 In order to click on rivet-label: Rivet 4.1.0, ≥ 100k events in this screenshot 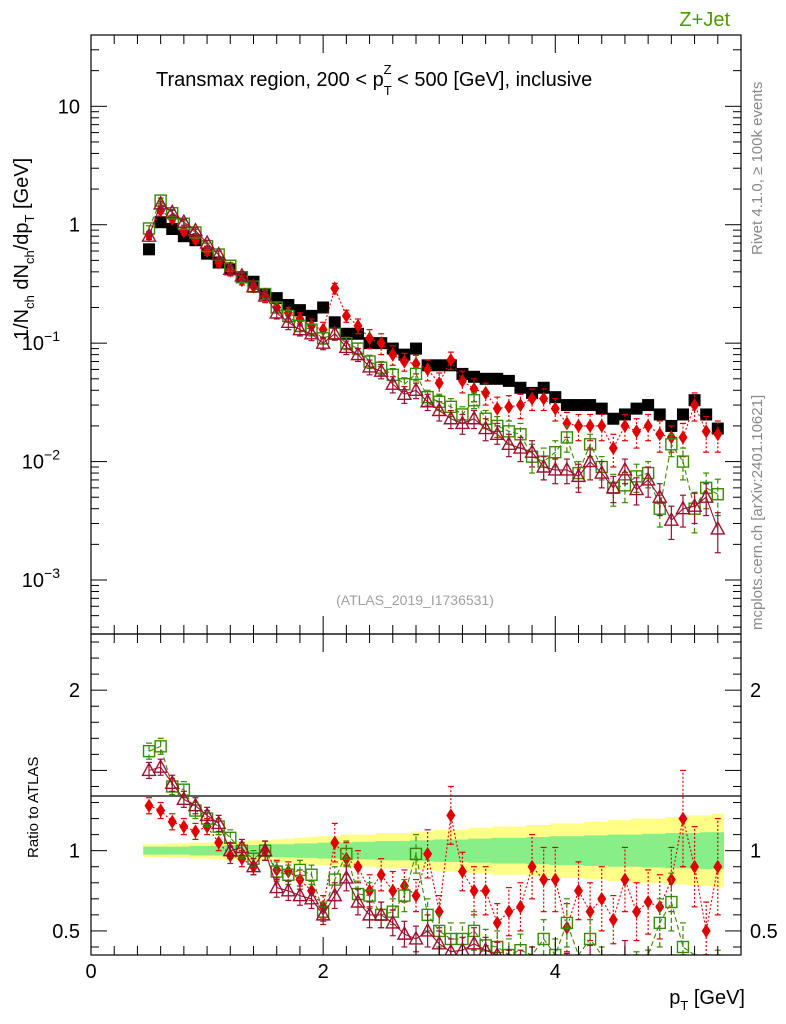, I will do `click(757, 168)`.